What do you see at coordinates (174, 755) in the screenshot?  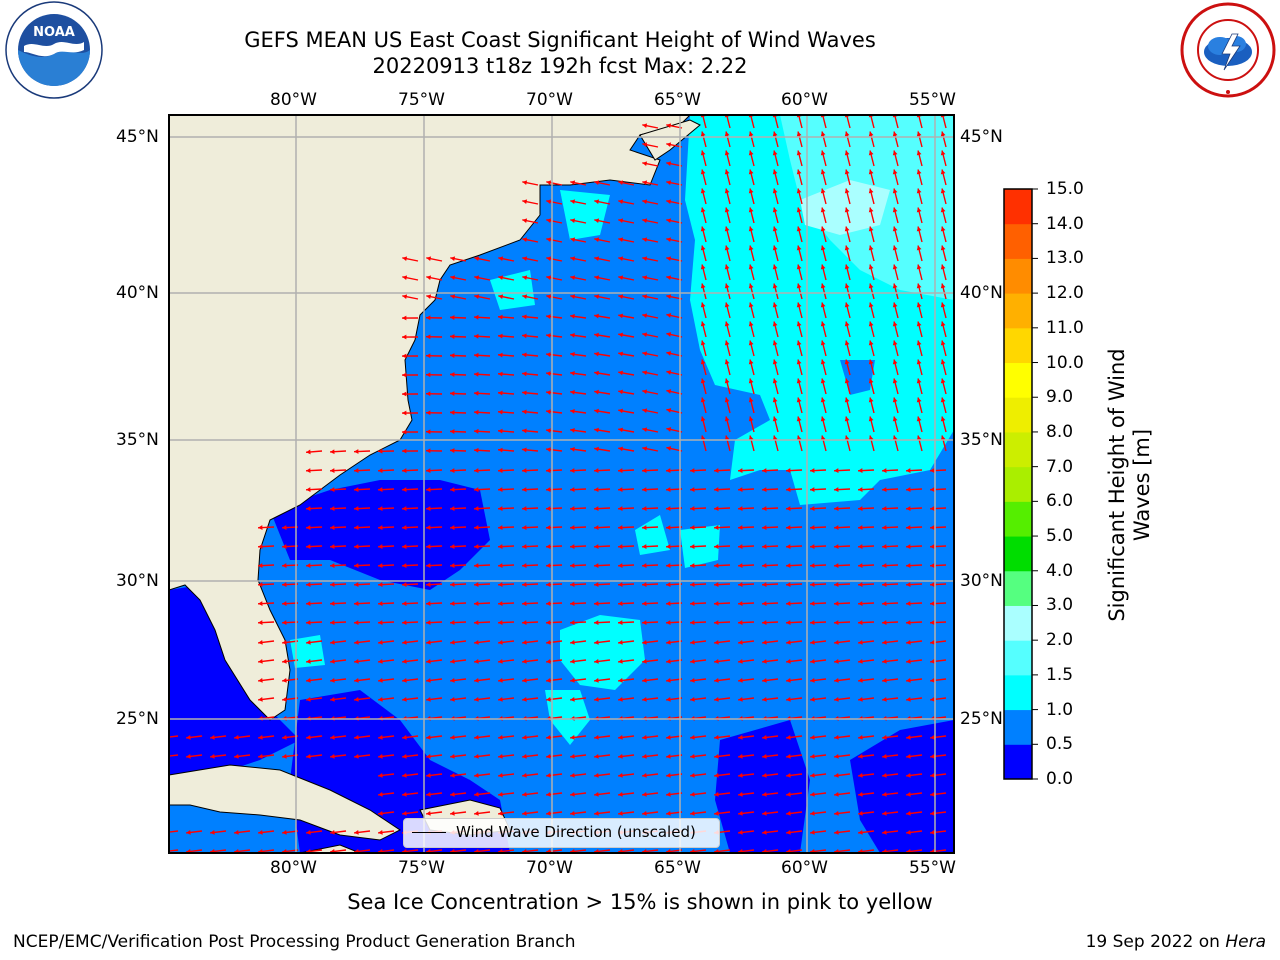 I see `wind-wave-arrow` at bounding box center [174, 755].